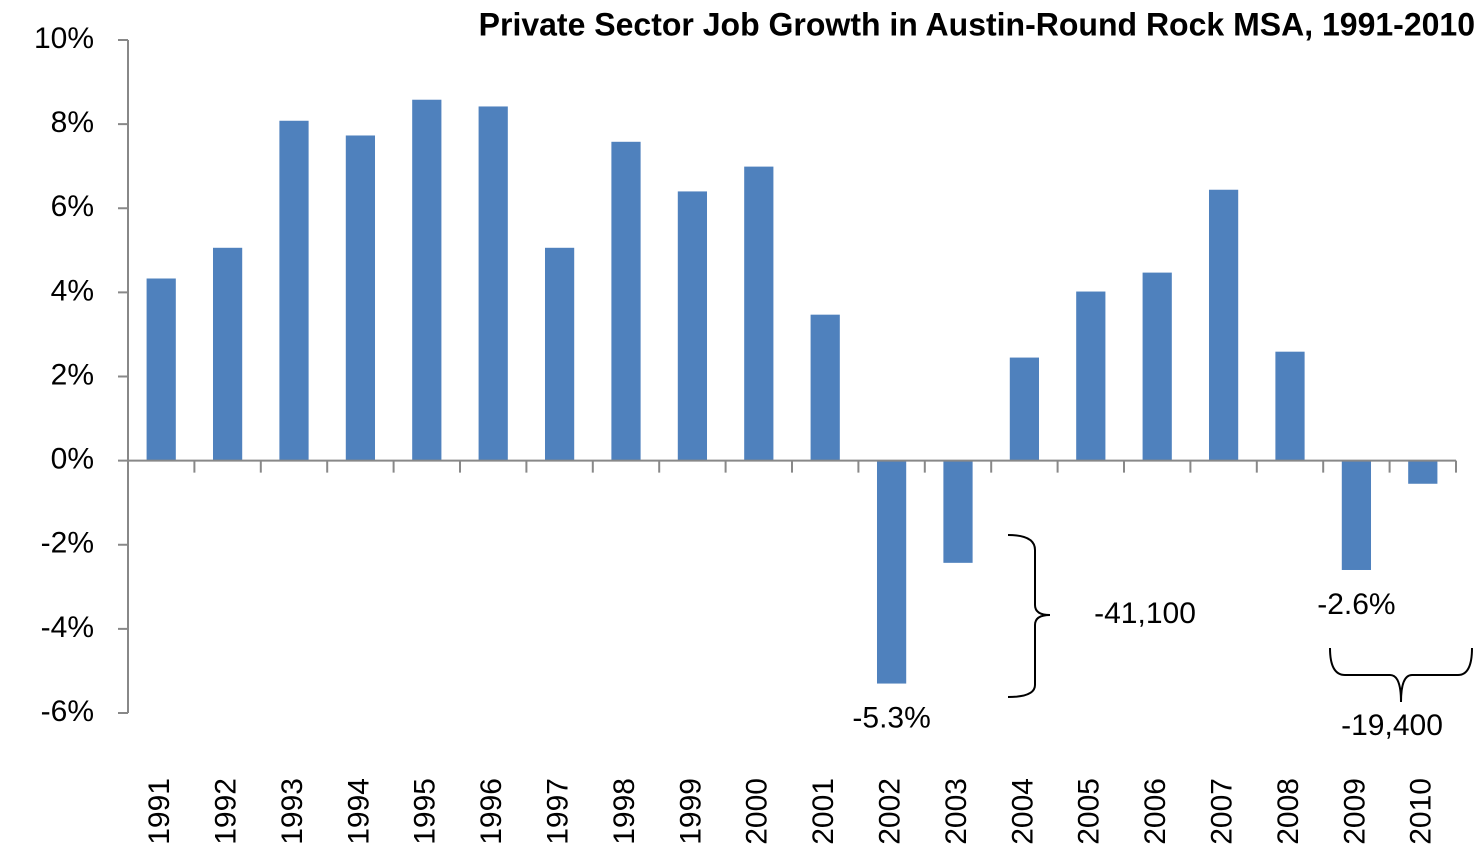 This screenshot has width=1484, height=867. What do you see at coordinates (558, 811) in the screenshot?
I see `x-tick-label: 1997` at bounding box center [558, 811].